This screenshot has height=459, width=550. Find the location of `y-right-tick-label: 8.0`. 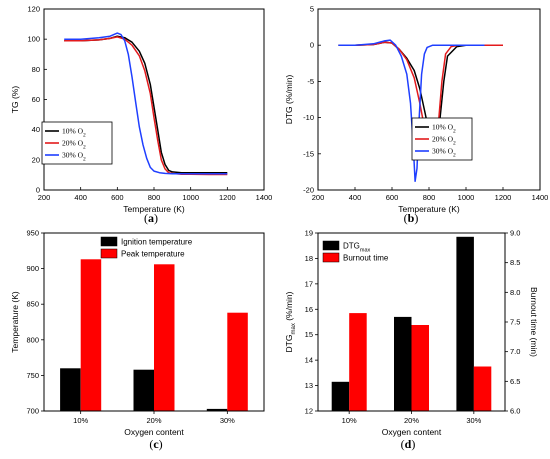

y-right-tick-label: 8.0 is located at coordinates (515, 292).